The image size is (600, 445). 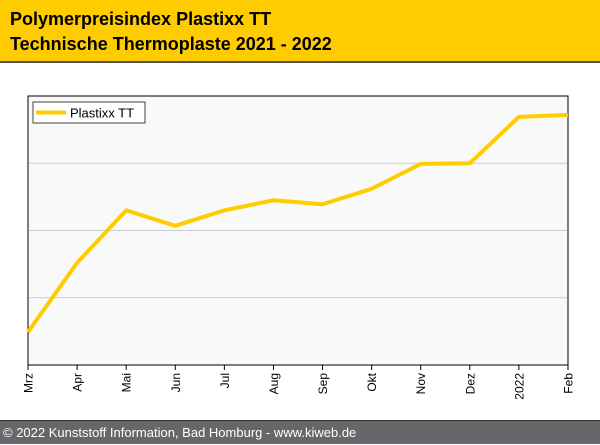 What do you see at coordinates (225, 380) in the screenshot?
I see `x-tick-label: Jul` at bounding box center [225, 380].